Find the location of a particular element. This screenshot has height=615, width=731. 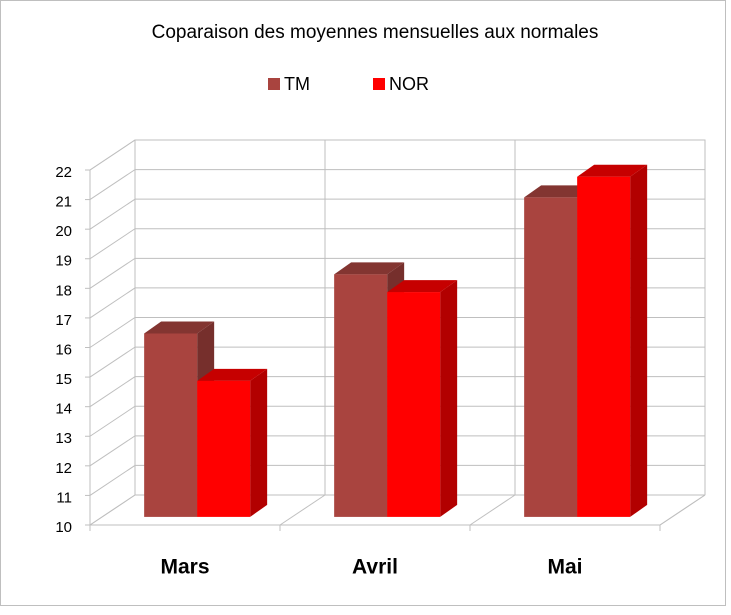

legend-label: NOR is located at coordinates (409, 84).